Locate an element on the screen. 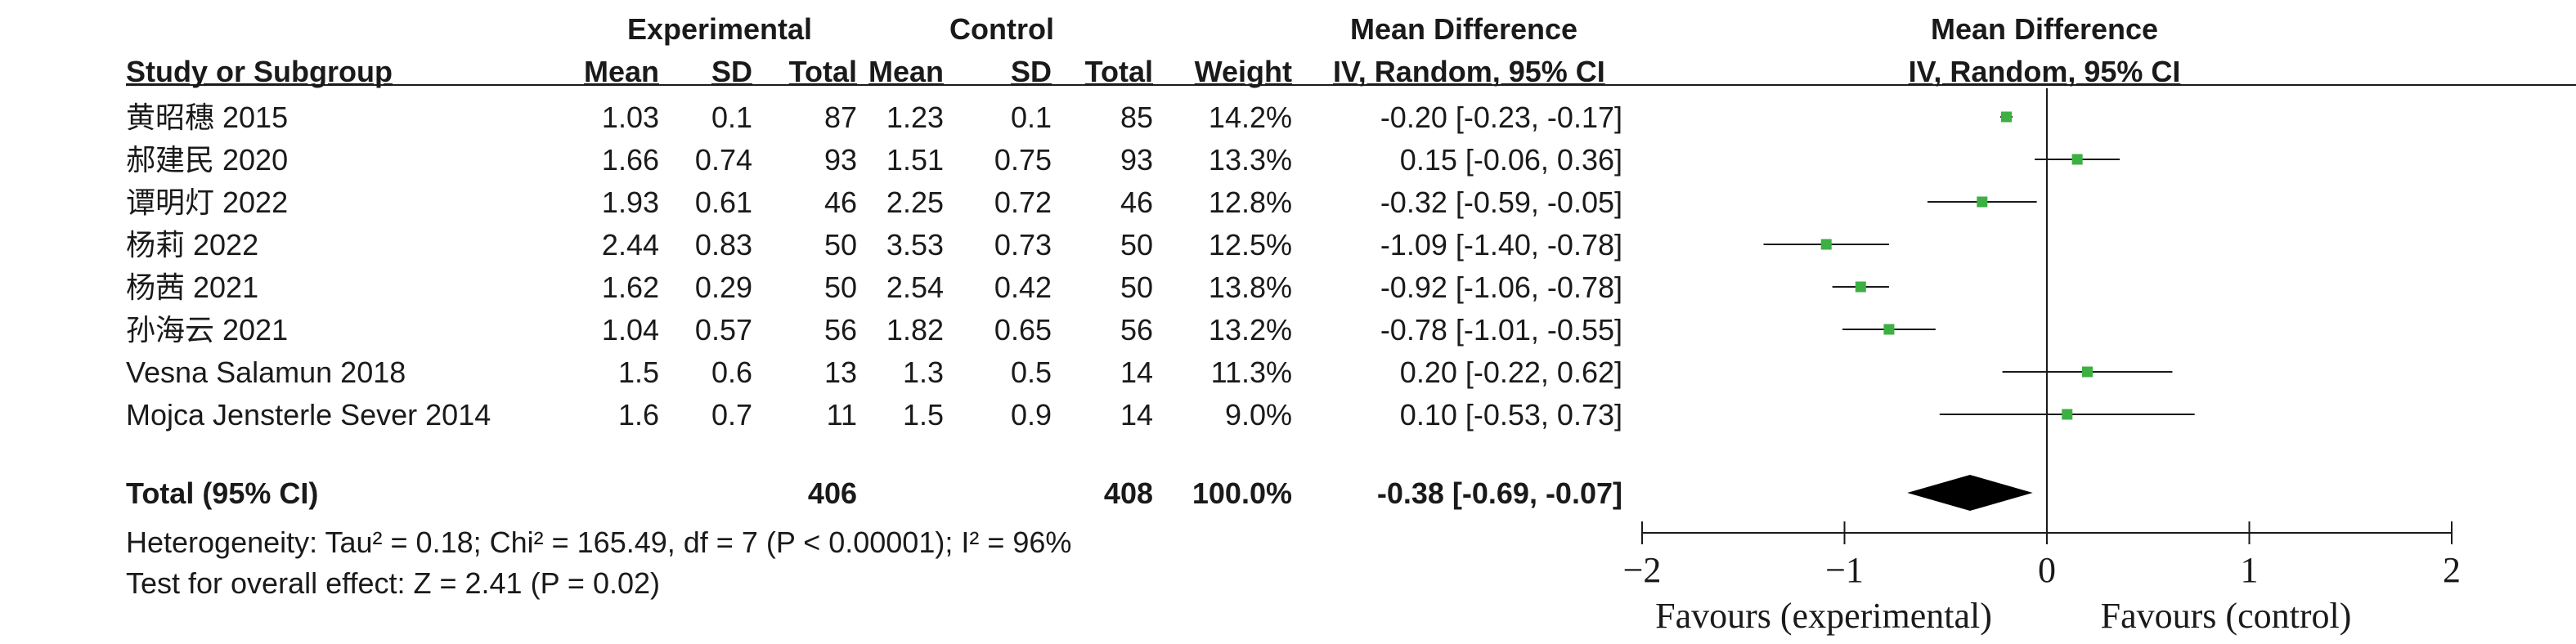 The width and height of the screenshot is (2576, 644). total-exp: 56 is located at coordinates (840, 330).